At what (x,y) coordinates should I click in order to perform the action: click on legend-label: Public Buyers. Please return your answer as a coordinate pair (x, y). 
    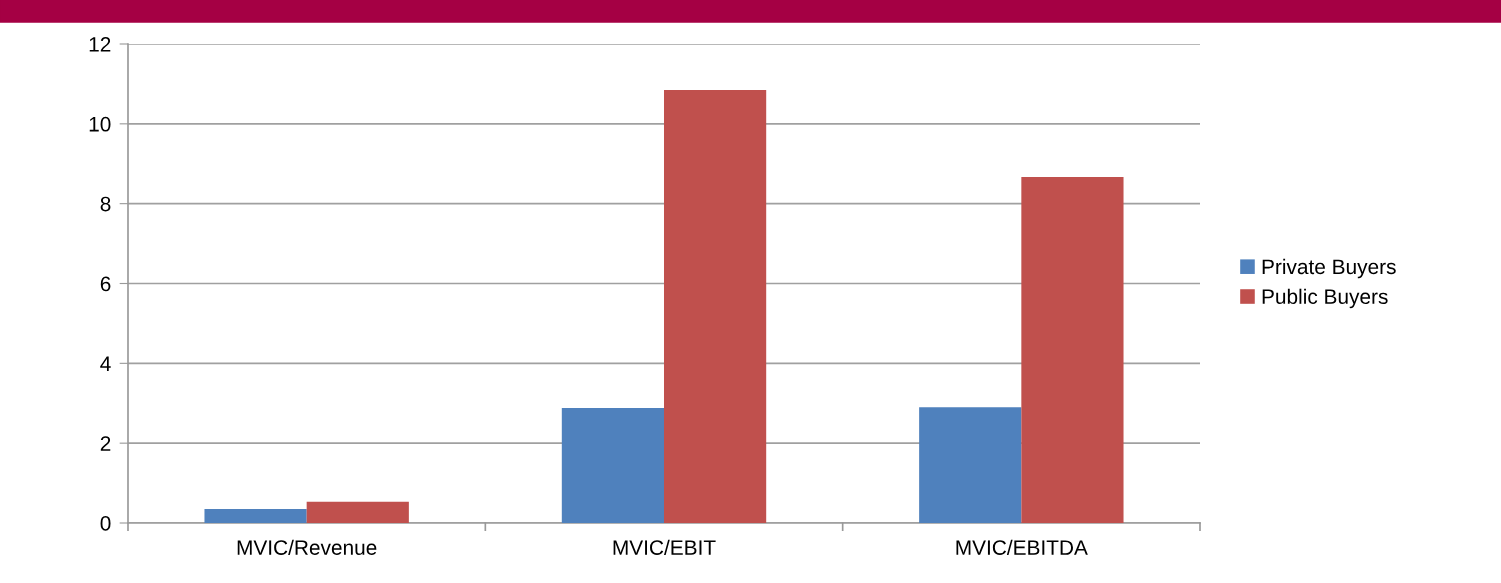
    Looking at the image, I should click on (1325, 298).